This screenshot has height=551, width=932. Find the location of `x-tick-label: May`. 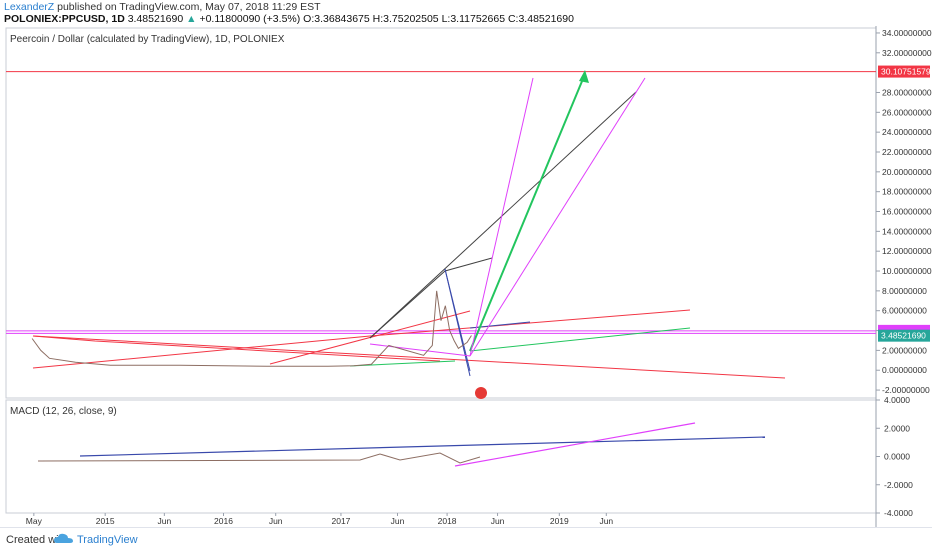

x-tick-label: May is located at coordinates (34, 521).